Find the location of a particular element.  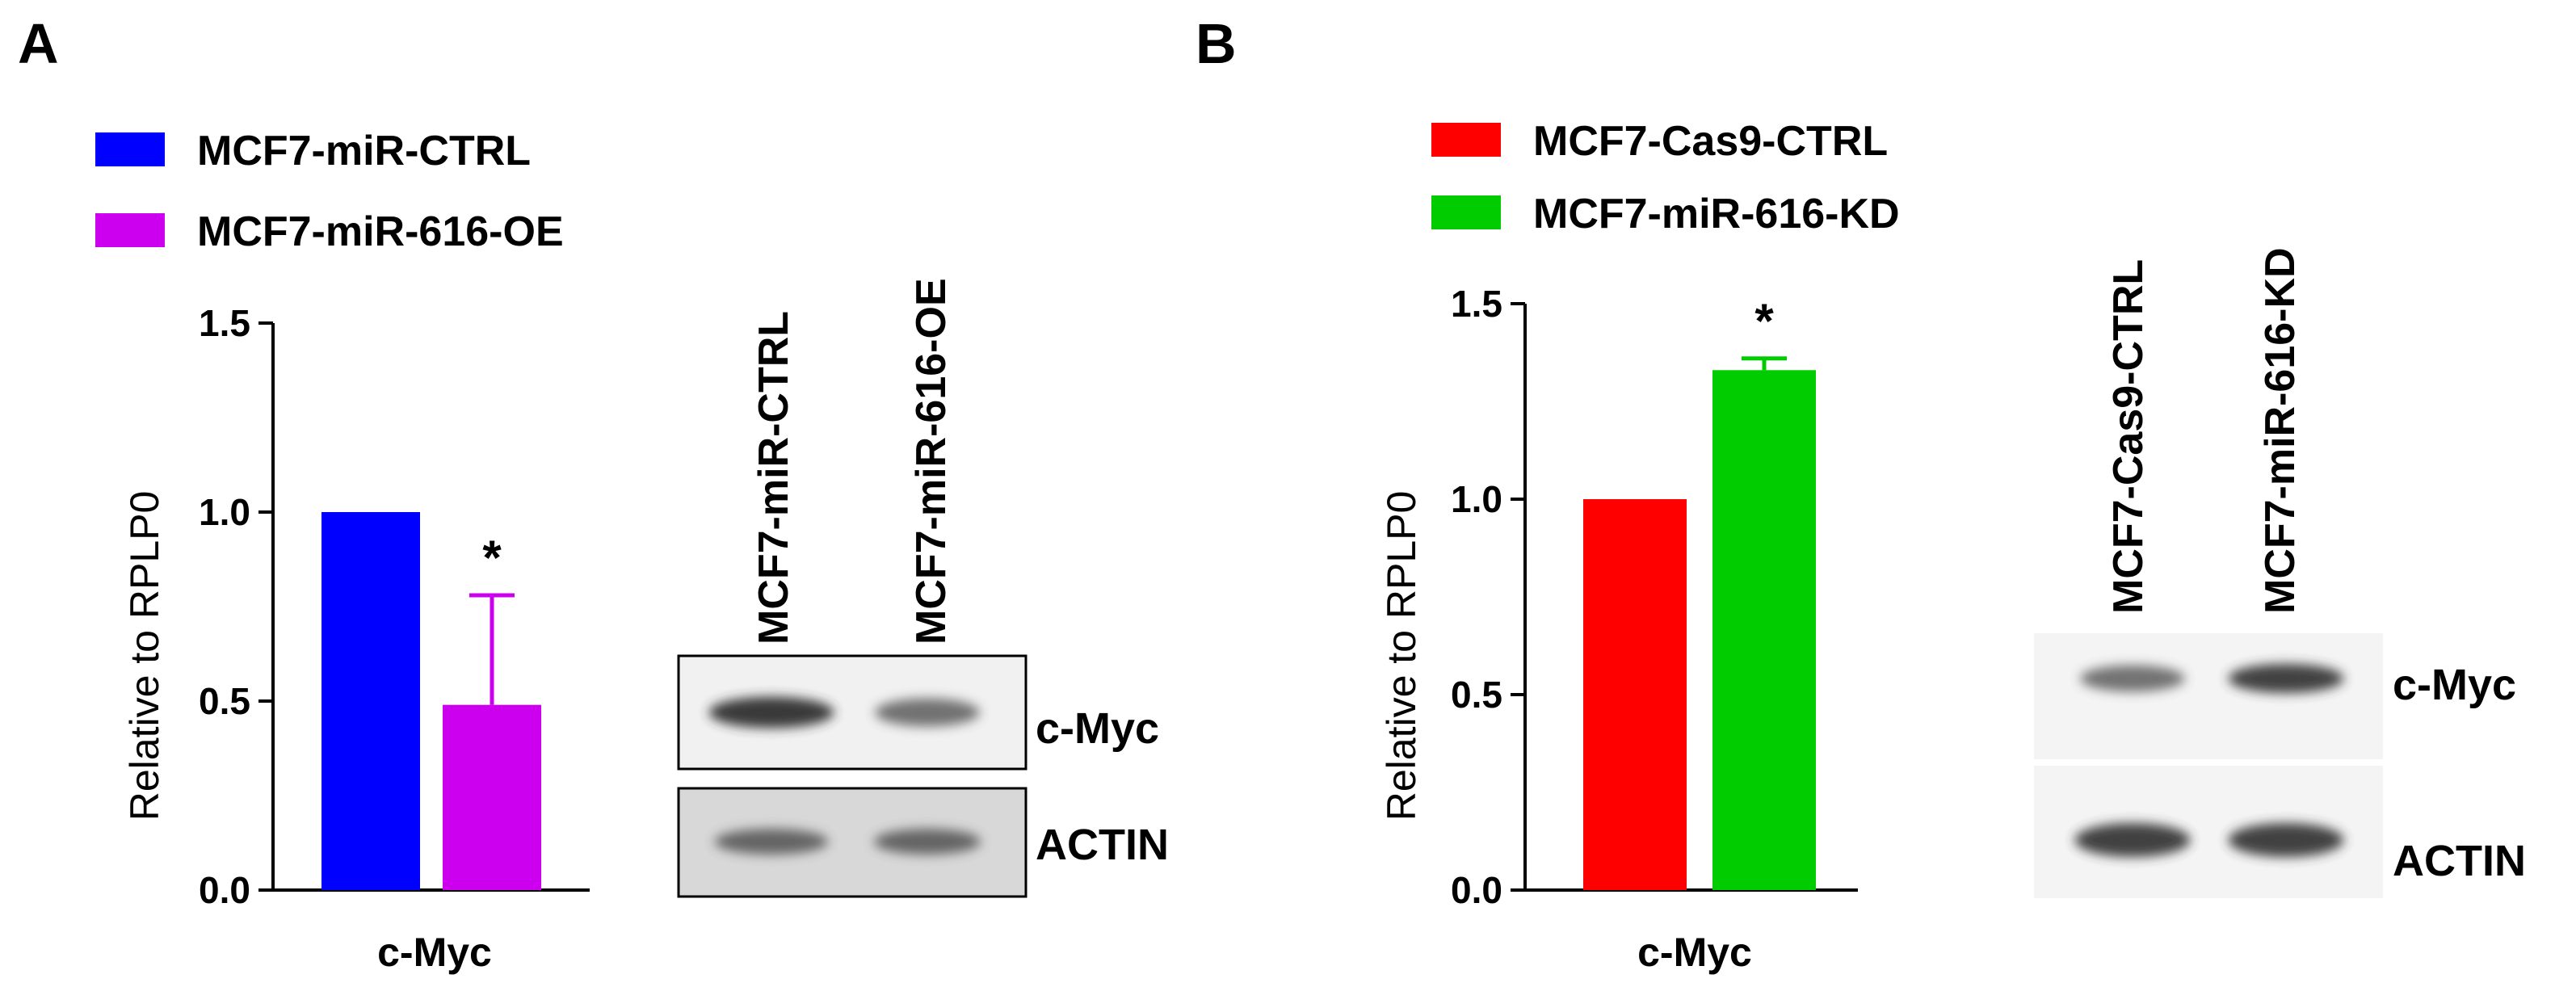

blot-b-actin-label: ACTIN is located at coordinates (2459, 861).